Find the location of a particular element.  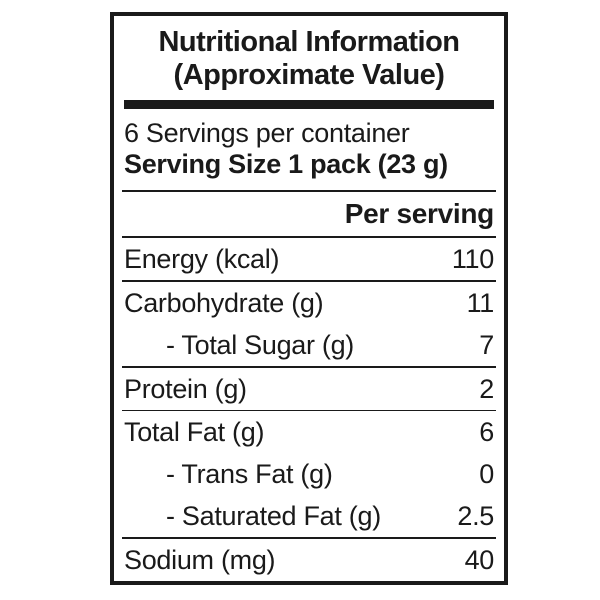

nutrient-name: Total Fat (g) is located at coordinates (194, 432).